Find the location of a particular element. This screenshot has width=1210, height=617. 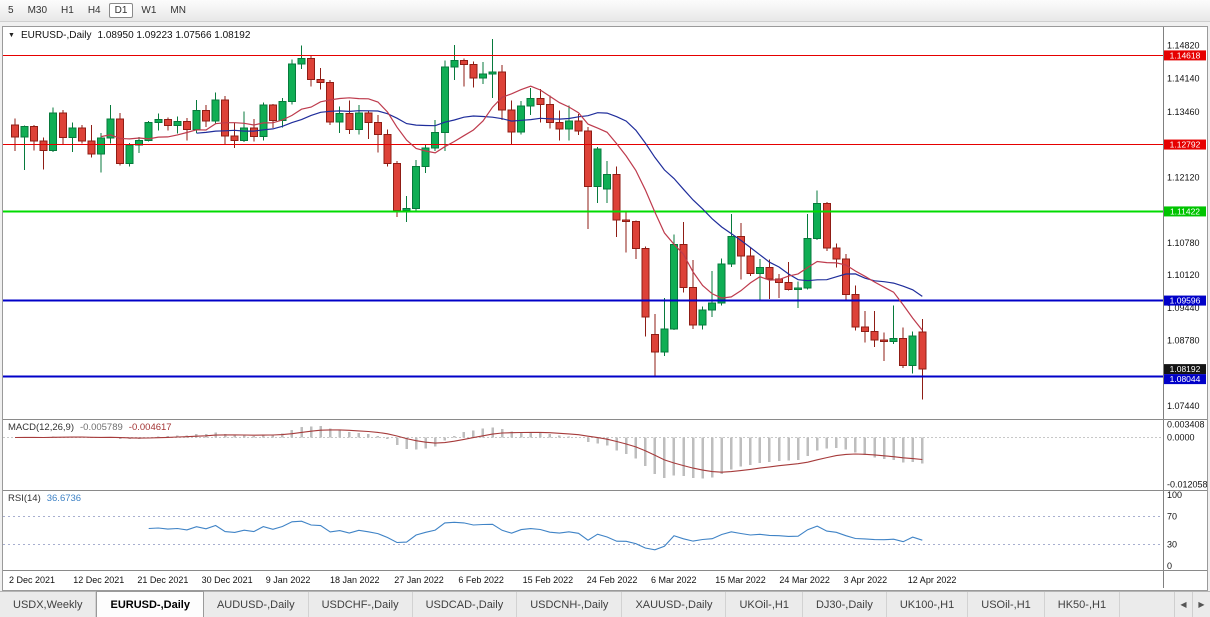

svg-text: 1.13460 is located at coordinates (1183, 112).